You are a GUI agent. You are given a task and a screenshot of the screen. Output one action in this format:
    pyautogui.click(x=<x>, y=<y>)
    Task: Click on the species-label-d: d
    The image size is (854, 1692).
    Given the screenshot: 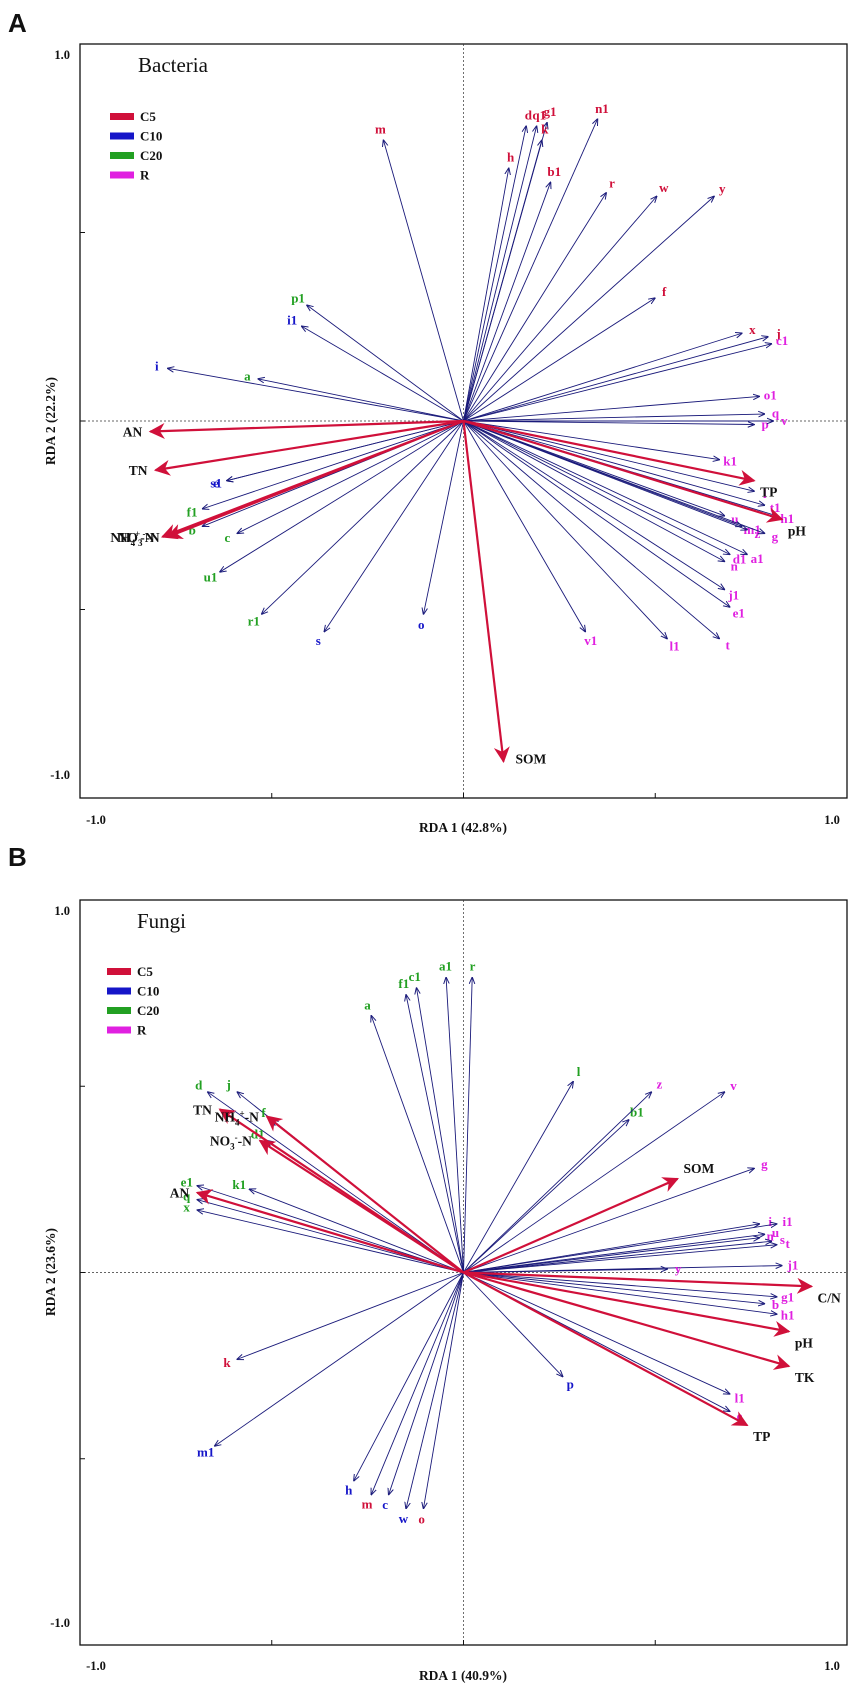 What is the action you would take?
    pyautogui.click(x=529, y=114)
    